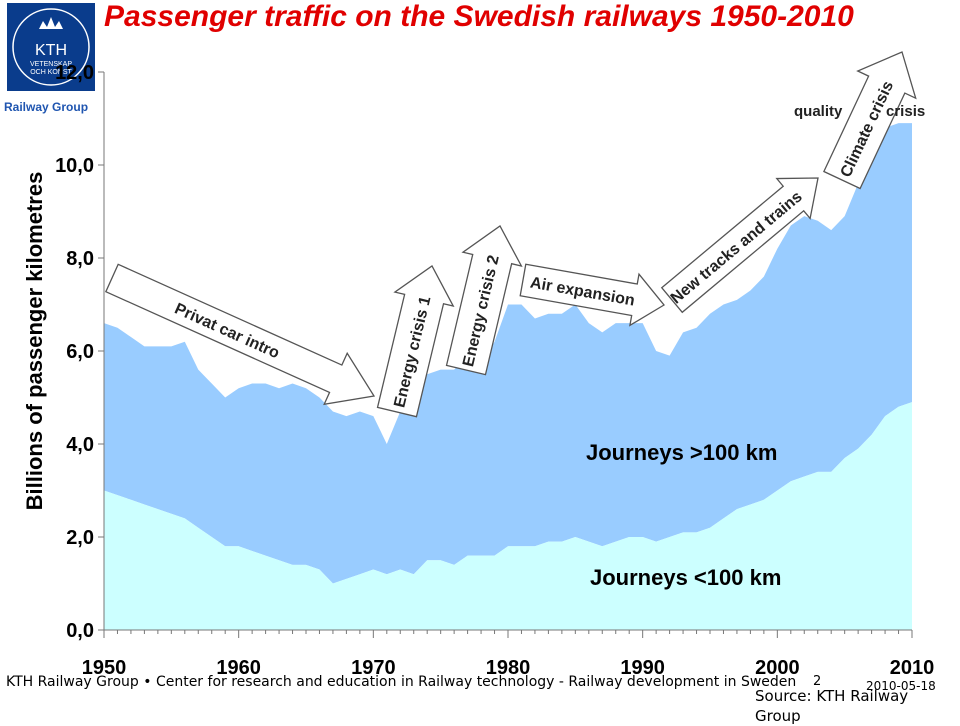 Image resolution: width=960 pixels, height=726 pixels. I want to click on y-tick-label: 6,0, so click(80, 352).